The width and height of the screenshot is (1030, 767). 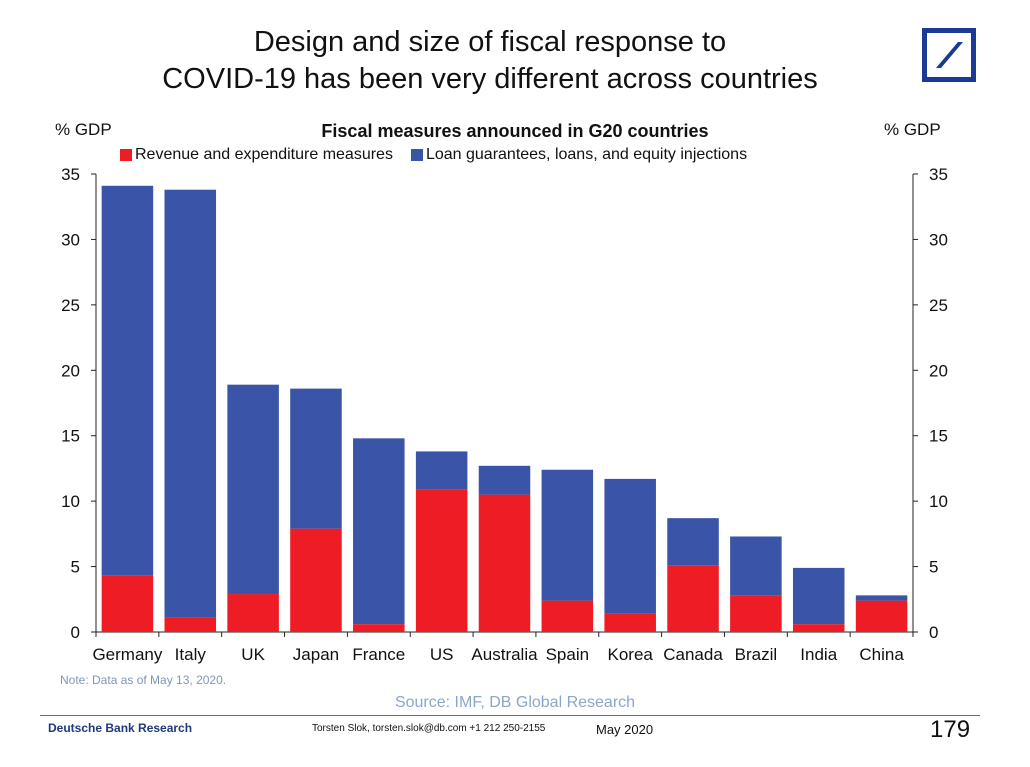 What do you see at coordinates (191, 654) in the screenshot?
I see `x-category-label: Italy` at bounding box center [191, 654].